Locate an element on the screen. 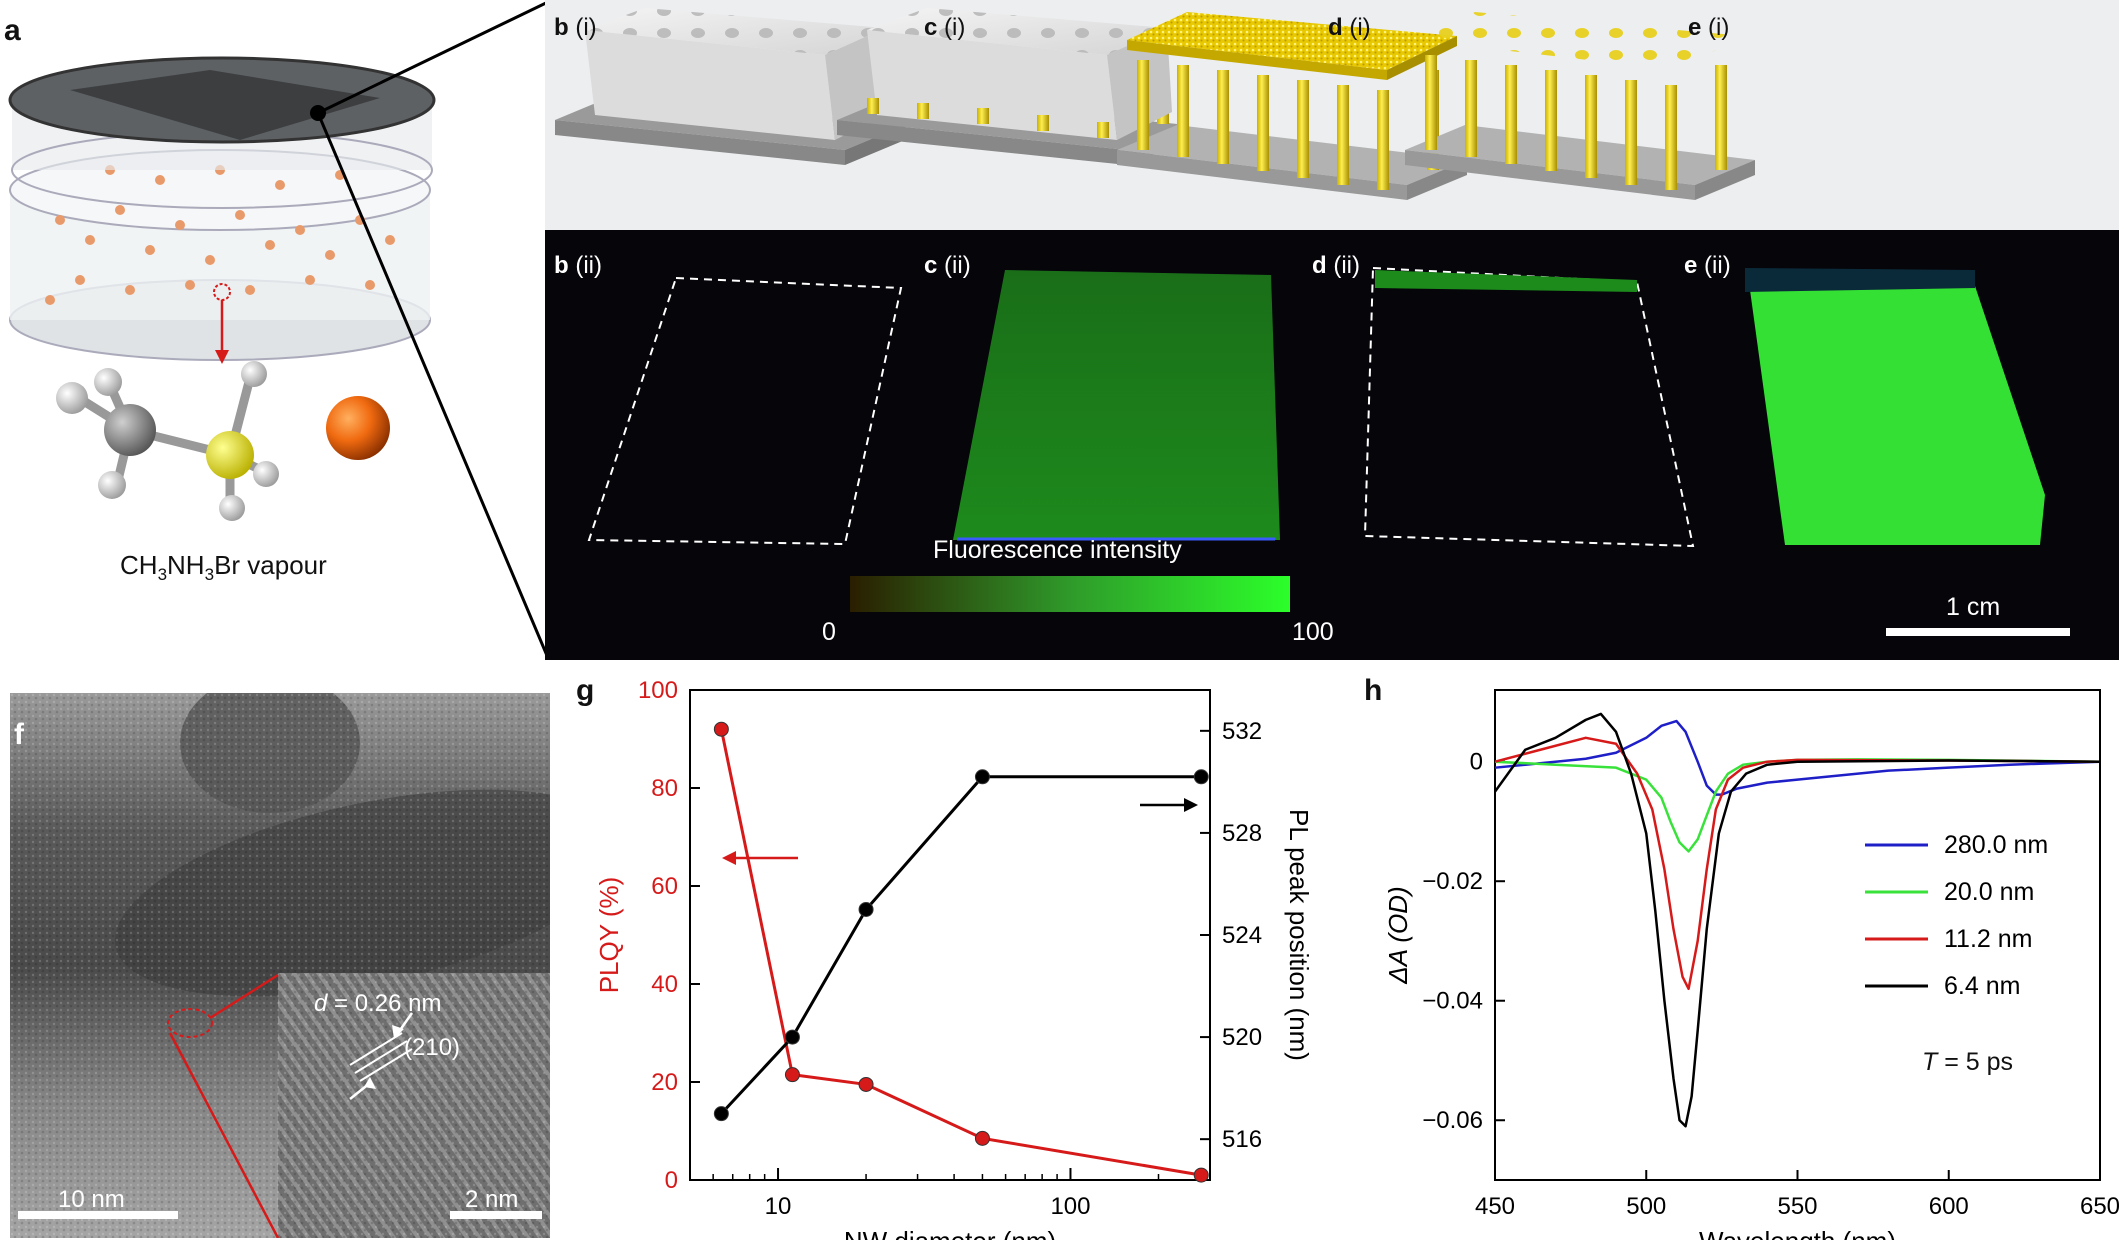 This screenshot has height=1243, width=2119. y-tick-label: 60 is located at coordinates (664, 886).